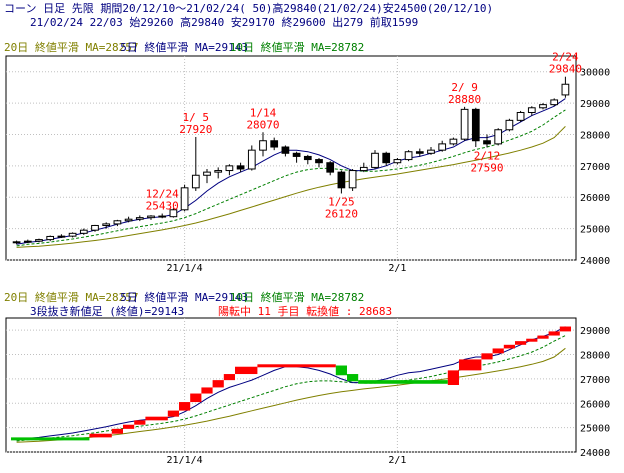 This screenshot has width=624, height=473. Describe the element at coordinates (341, 201) in the screenshot. I see `annotation-date: 1/25` at that location.